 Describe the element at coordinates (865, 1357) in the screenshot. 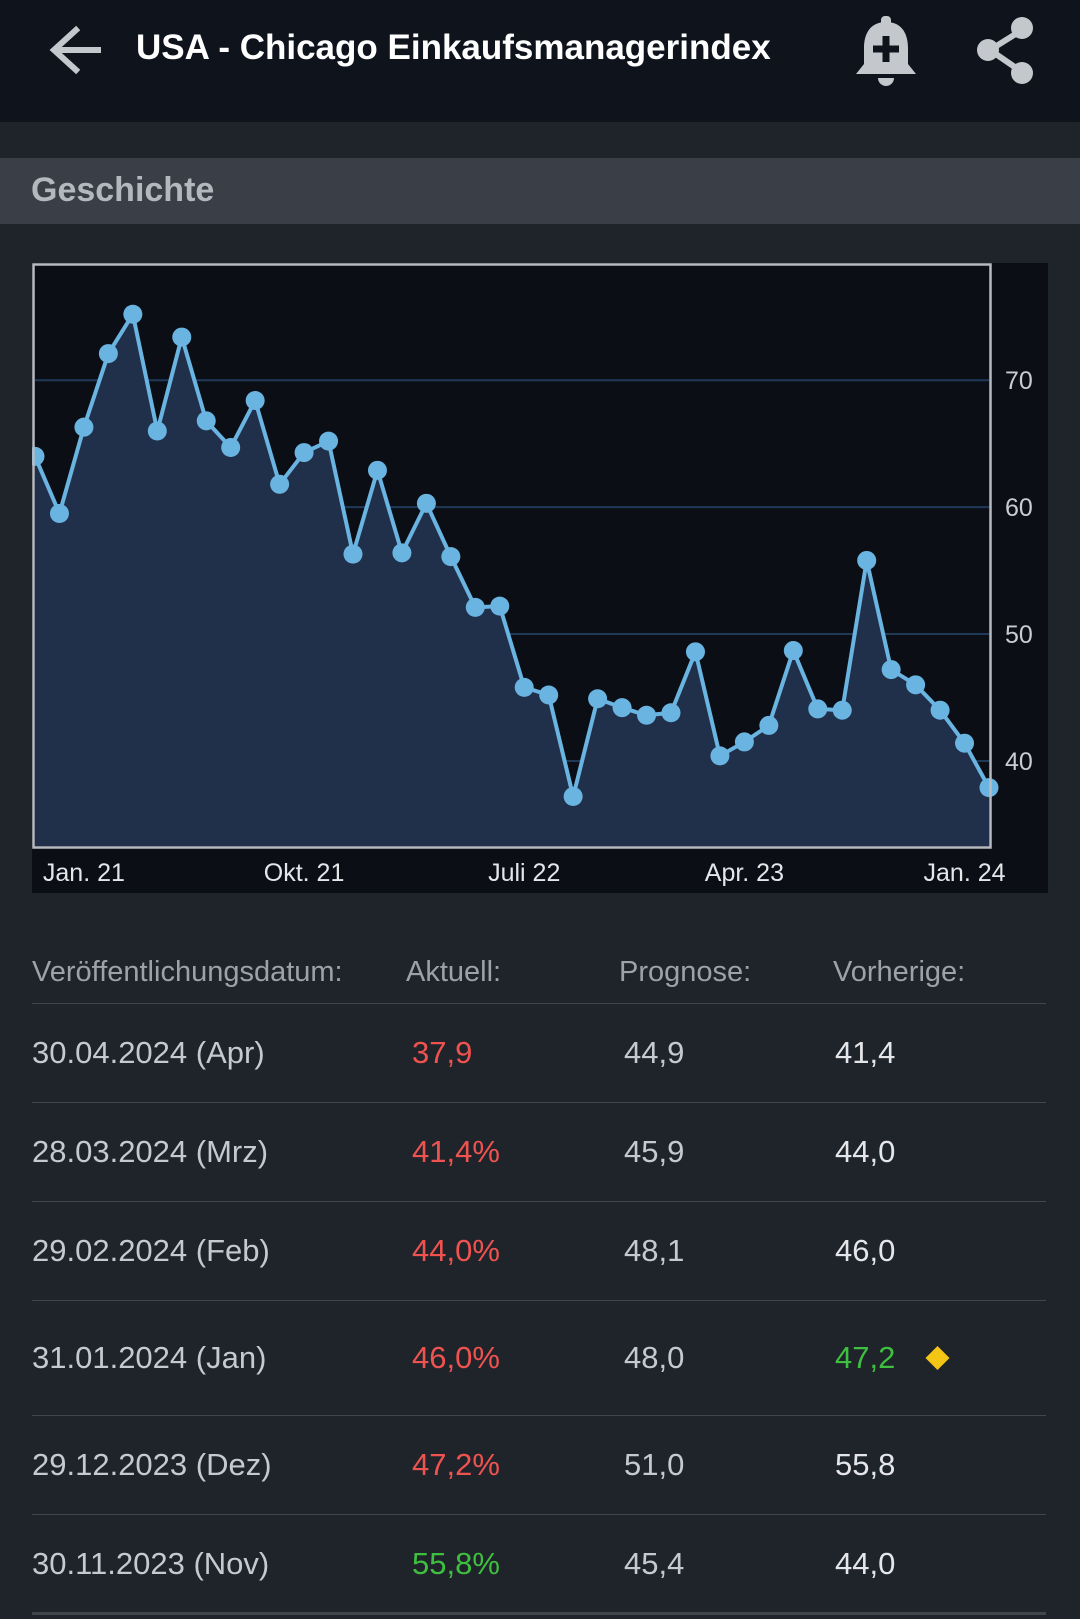

I see `previous-value: 47,2` at that location.